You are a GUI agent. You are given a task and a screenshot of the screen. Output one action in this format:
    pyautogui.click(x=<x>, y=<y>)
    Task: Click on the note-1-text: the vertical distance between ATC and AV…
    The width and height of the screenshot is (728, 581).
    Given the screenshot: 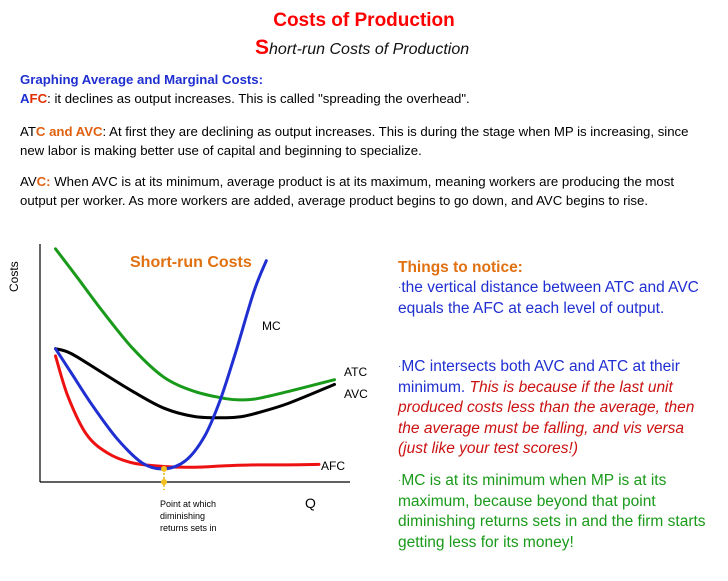 What is the action you would take?
    pyautogui.click(x=548, y=298)
    